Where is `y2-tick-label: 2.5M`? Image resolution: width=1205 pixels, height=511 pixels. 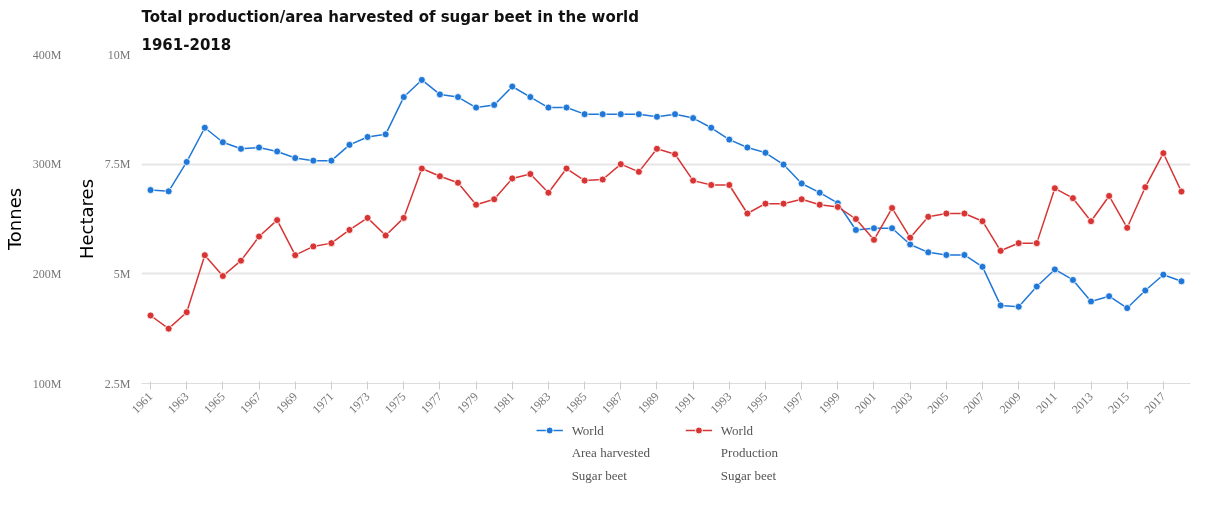
y2-tick-label: 2.5M is located at coordinates (117, 383).